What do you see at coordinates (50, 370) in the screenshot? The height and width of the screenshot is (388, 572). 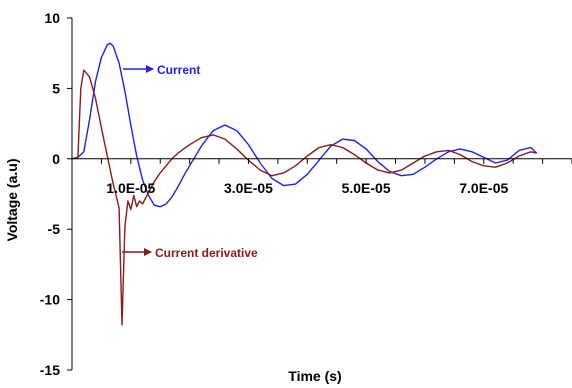 I see `y-tick-label: -15` at bounding box center [50, 370].